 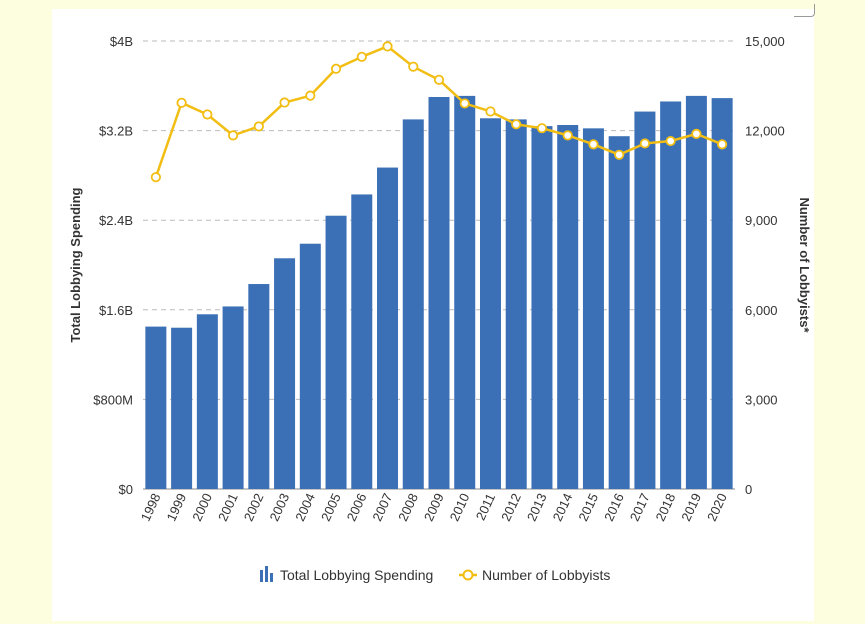 I want to click on point-2001, so click(x=233, y=135).